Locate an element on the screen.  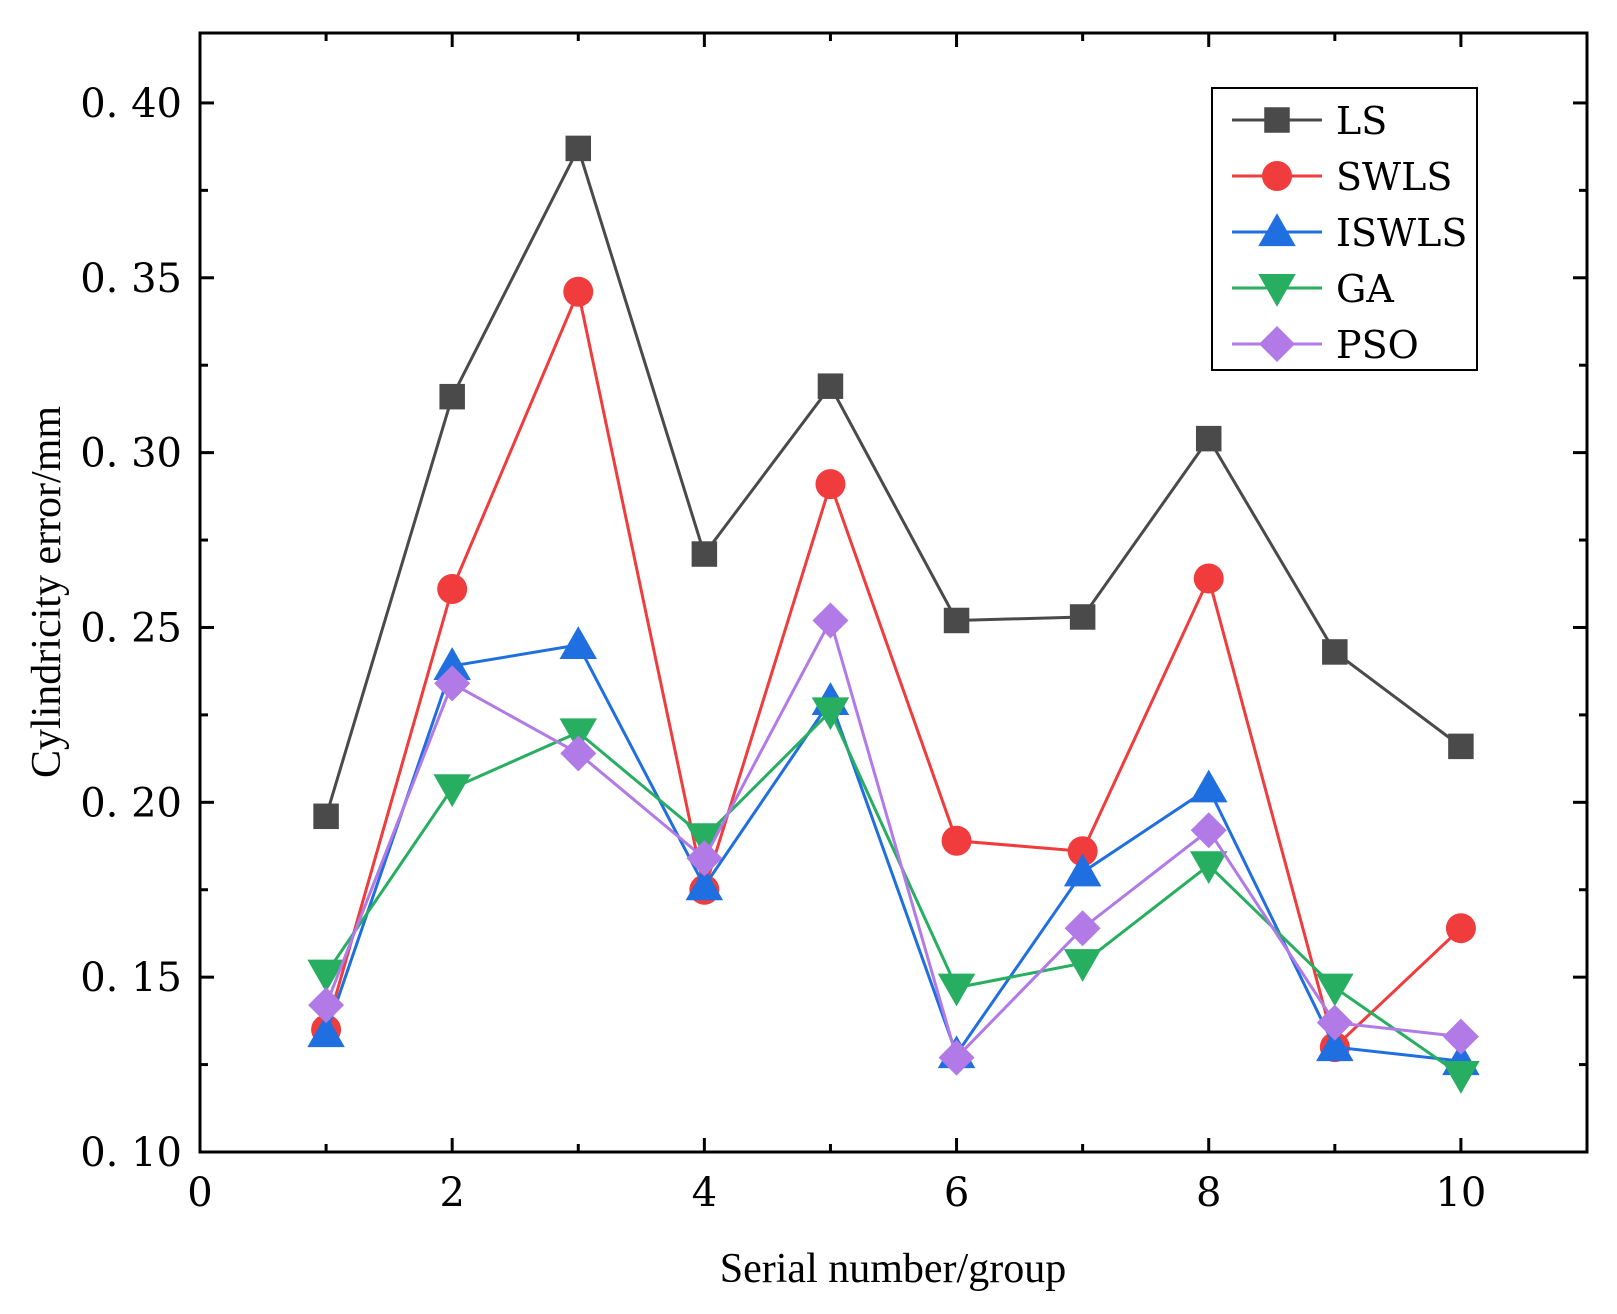
legend-item-swls: SWLS is located at coordinates (1342, 177).